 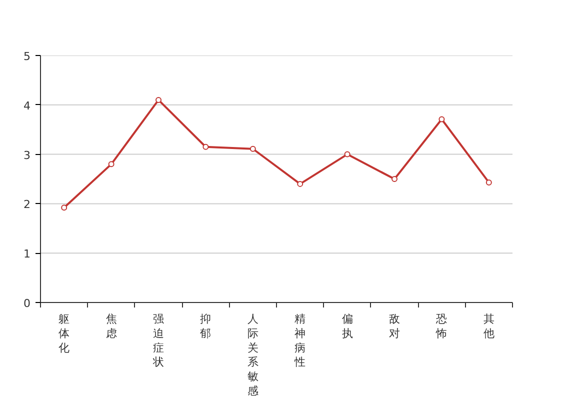 What do you see at coordinates (252, 356) in the screenshot?
I see `x-tick-label: 人际关系敏感` at bounding box center [252, 356].